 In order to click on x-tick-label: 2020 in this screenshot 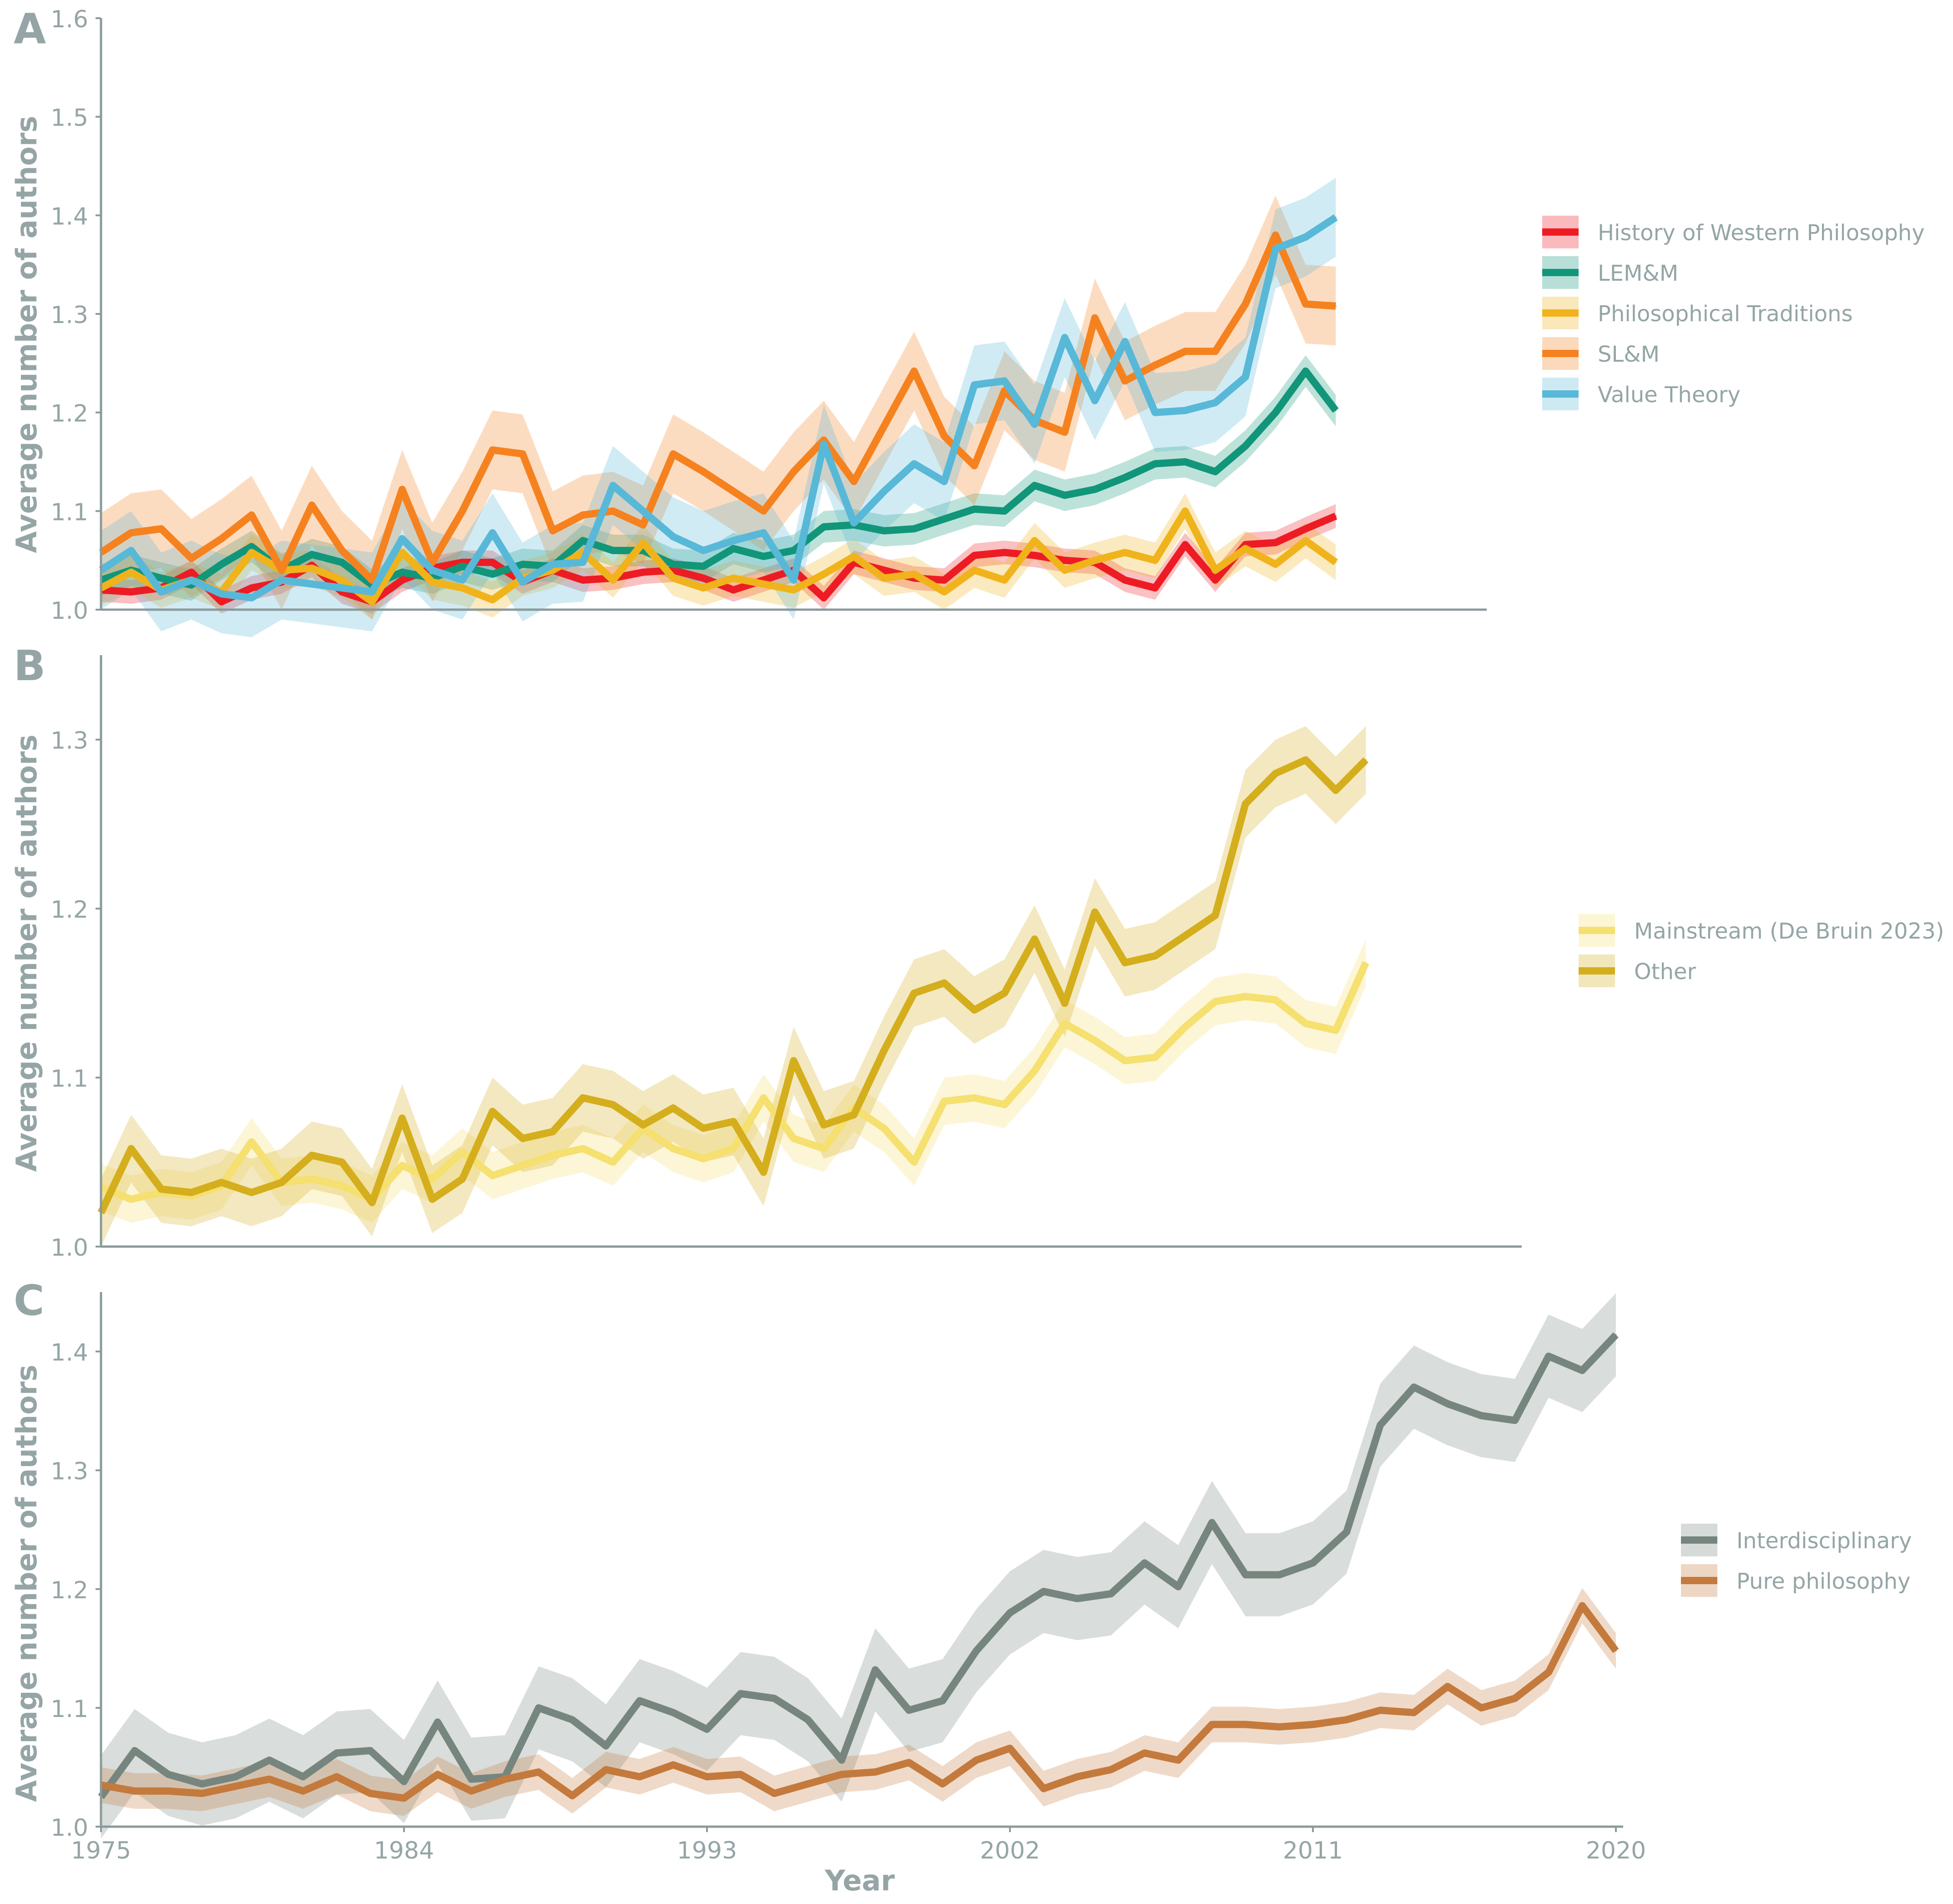, I will do `click(1616, 1851)`.